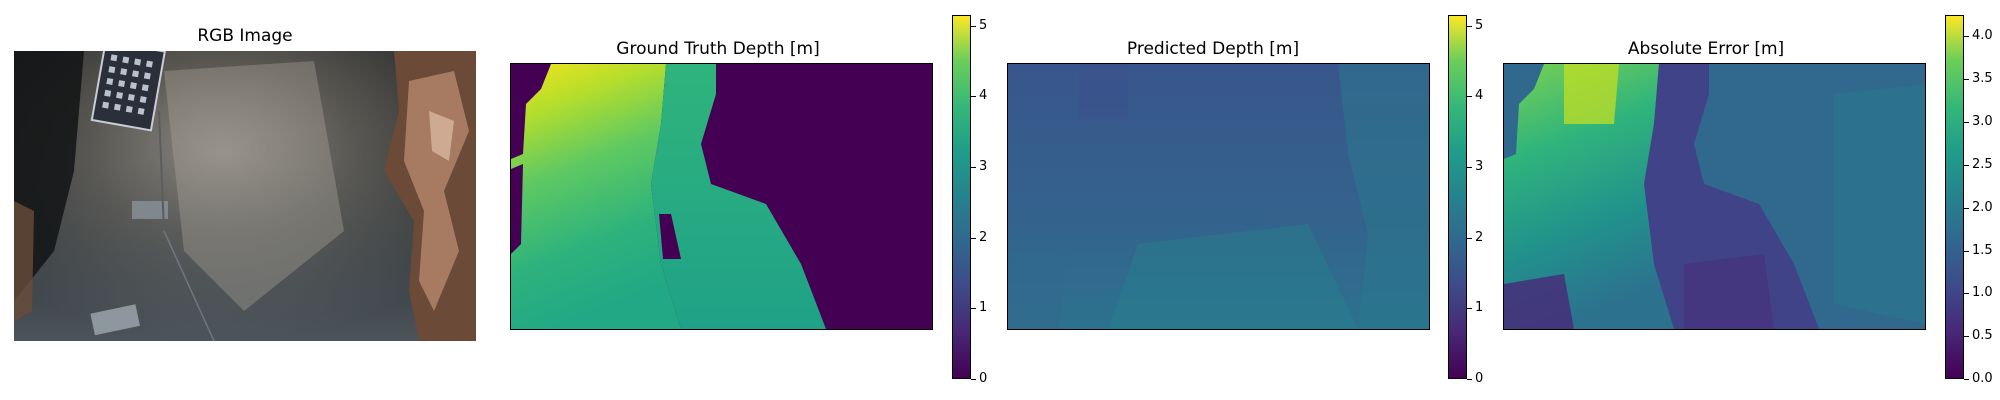 Image resolution: width=2000 pixels, height=400 pixels. I want to click on pred-depth-colorbar, so click(1457, 197).